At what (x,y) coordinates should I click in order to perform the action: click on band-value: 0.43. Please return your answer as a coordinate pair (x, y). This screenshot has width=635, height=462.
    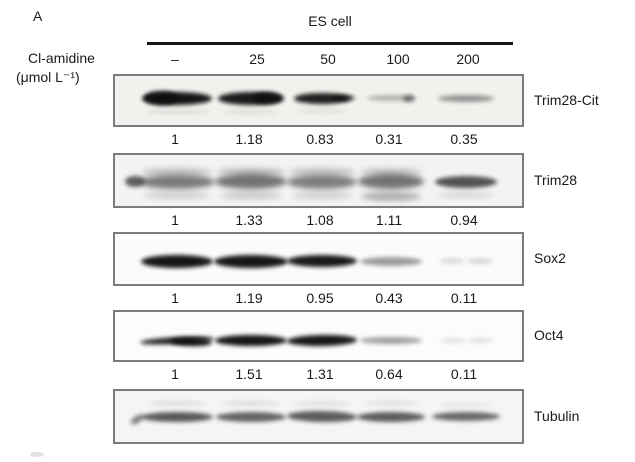
    Looking at the image, I should click on (389, 298).